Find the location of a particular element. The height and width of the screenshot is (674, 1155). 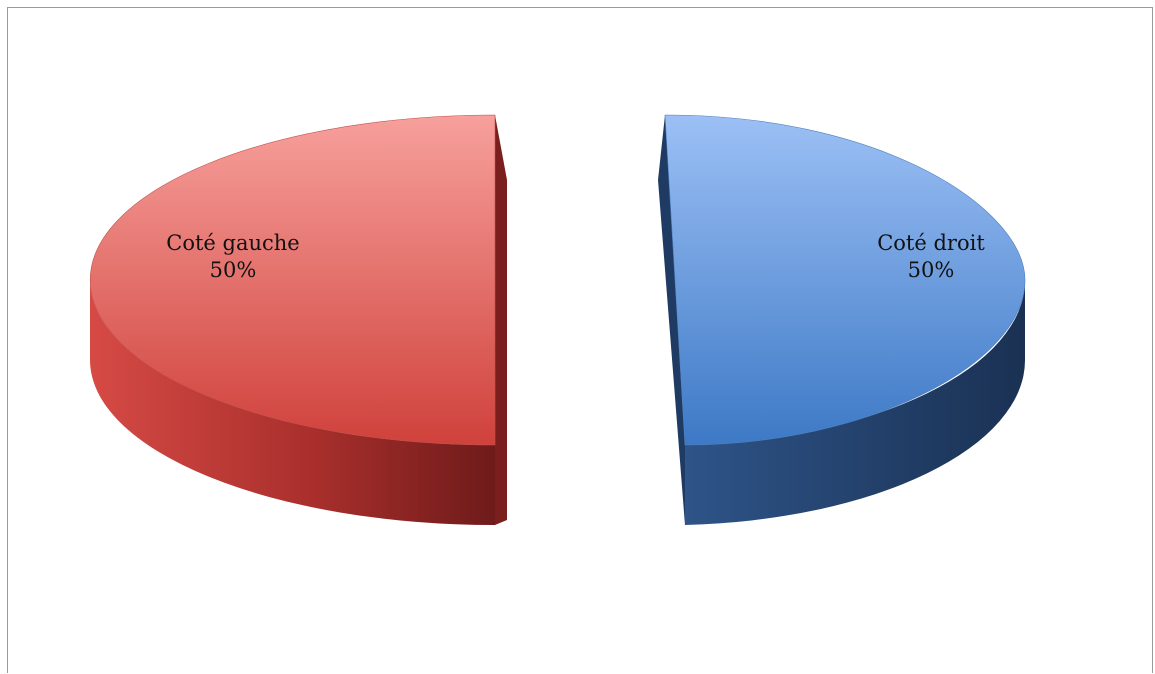

slice-percent-right: 50% is located at coordinates (931, 270).